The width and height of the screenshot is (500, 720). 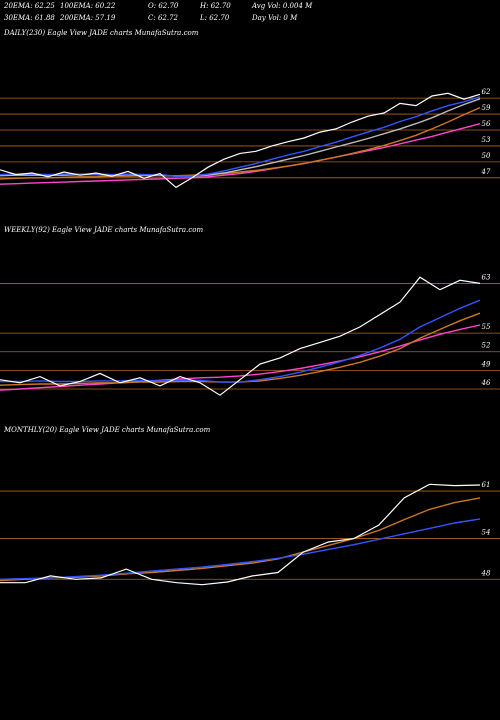 What do you see at coordinates (486, 124) in the screenshot?
I see `y-tick-label: 56` at bounding box center [486, 124].